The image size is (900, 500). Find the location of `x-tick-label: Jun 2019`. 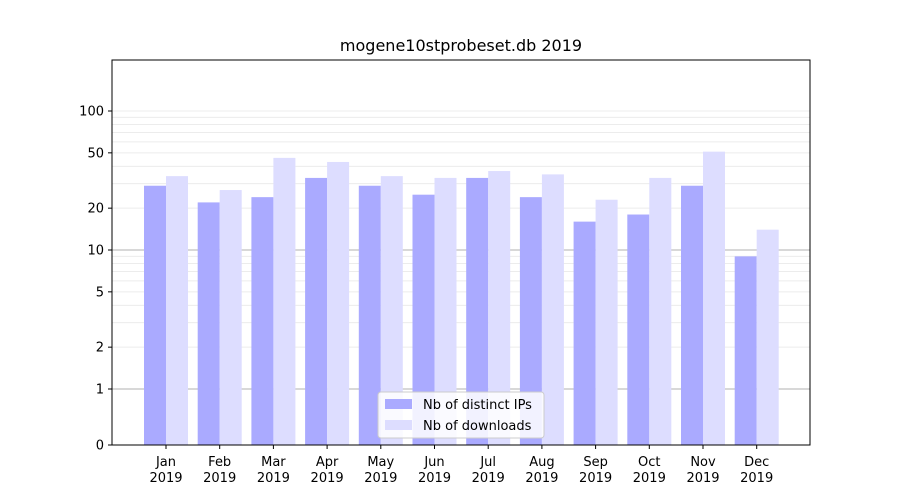

x-tick-label: Jun 2019 is located at coordinates (434, 470).